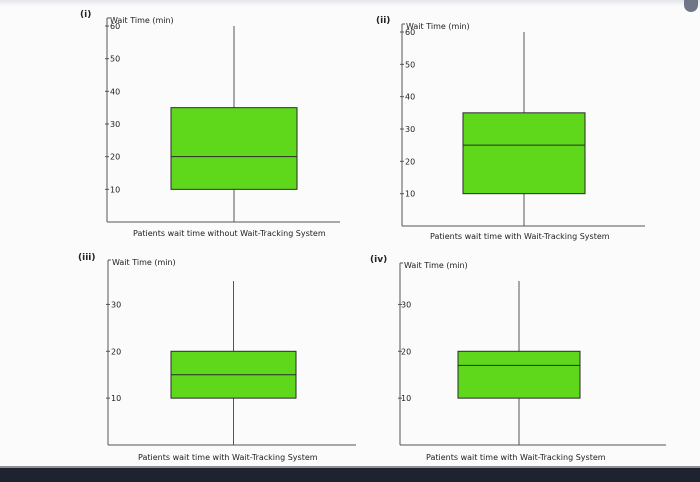 This screenshot has height=482, width=700. Describe the element at coordinates (86, 15) in the screenshot. I see `panel-label: (i)` at that location.